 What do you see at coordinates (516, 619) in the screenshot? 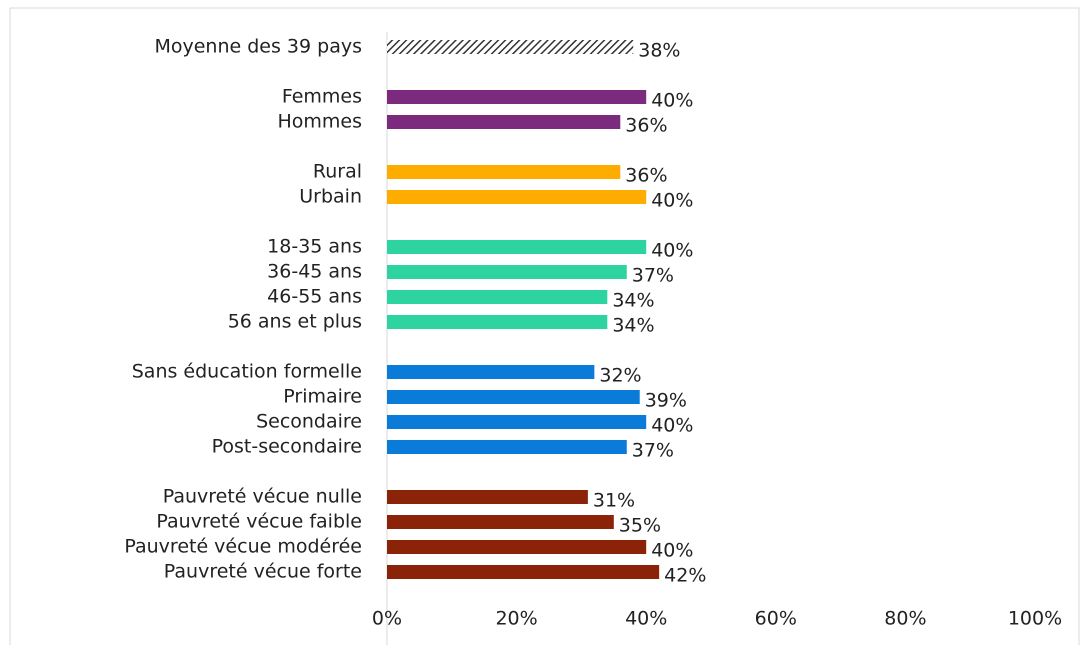
I see `x-tick-label: 20%` at bounding box center [516, 619].